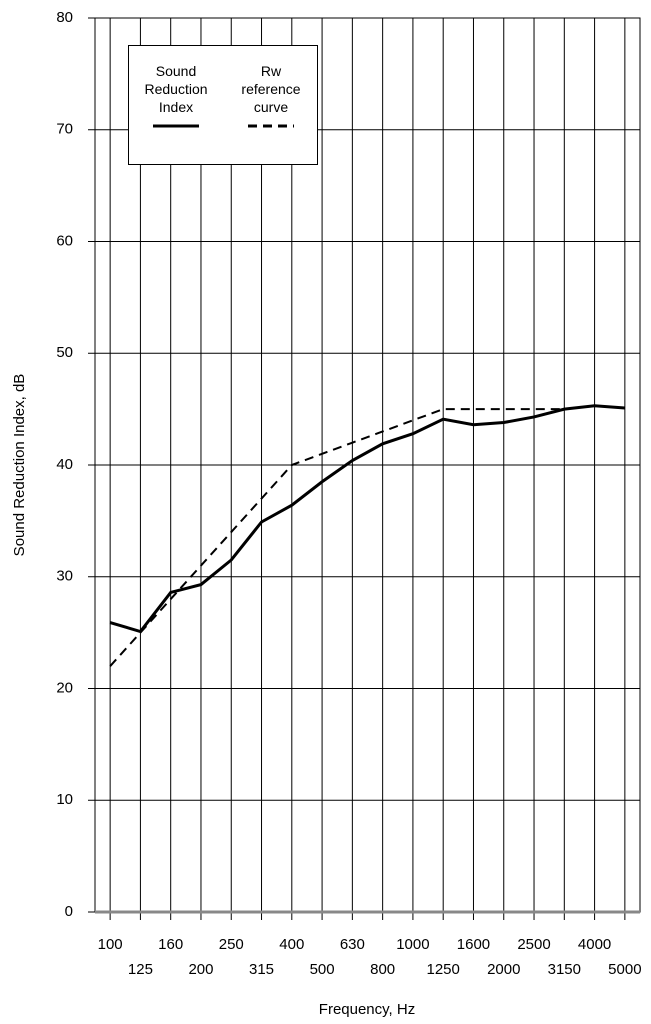  What do you see at coordinates (170, 944) in the screenshot?
I see `x-tick-label: 160` at bounding box center [170, 944].